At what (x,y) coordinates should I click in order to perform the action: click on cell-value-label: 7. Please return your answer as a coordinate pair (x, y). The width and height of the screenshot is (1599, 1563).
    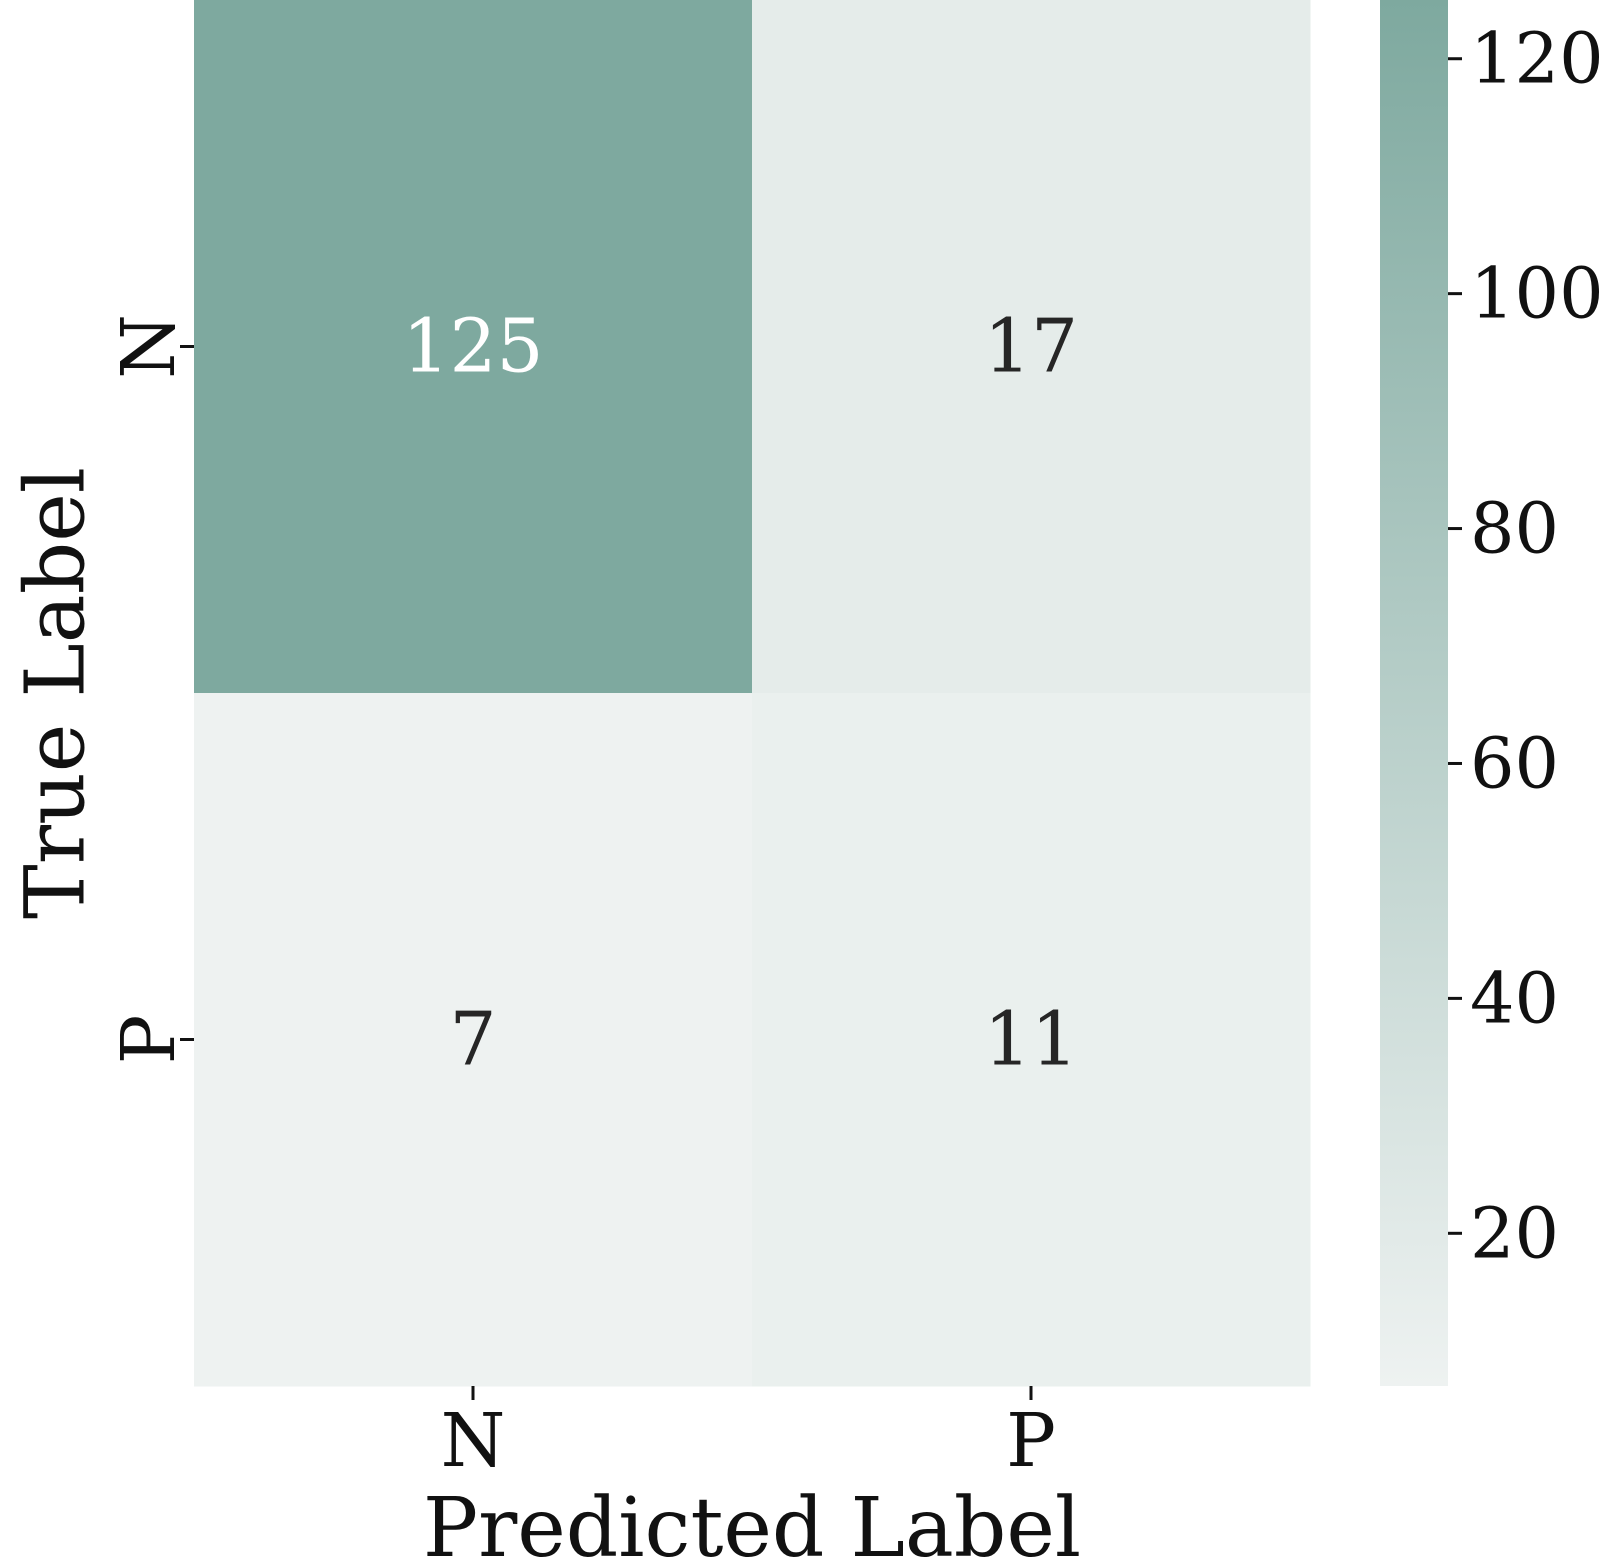
    Looking at the image, I should click on (472, 1040).